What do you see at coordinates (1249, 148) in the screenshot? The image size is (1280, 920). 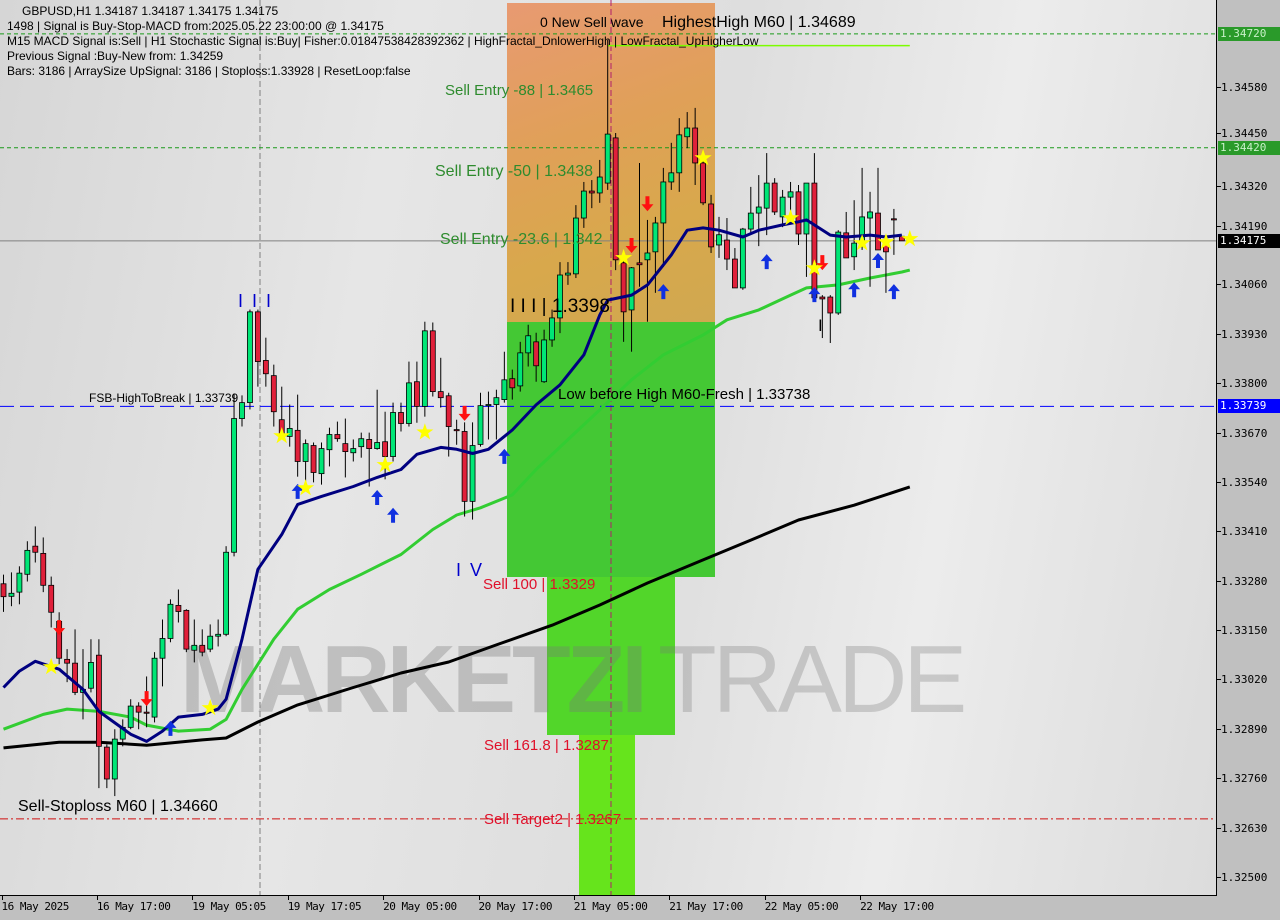 I see `price-marker-label: 1.34420` at bounding box center [1249, 148].